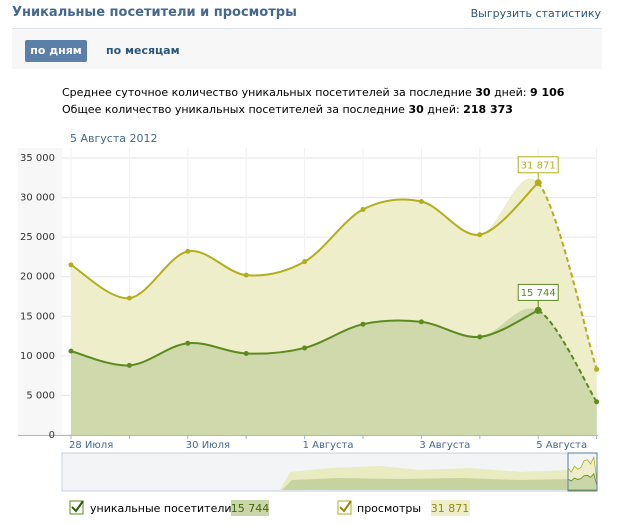 This screenshot has height=525, width=618. What do you see at coordinates (208, 445) in the screenshot?
I see `x-tick-label: 30 Июля` at bounding box center [208, 445].